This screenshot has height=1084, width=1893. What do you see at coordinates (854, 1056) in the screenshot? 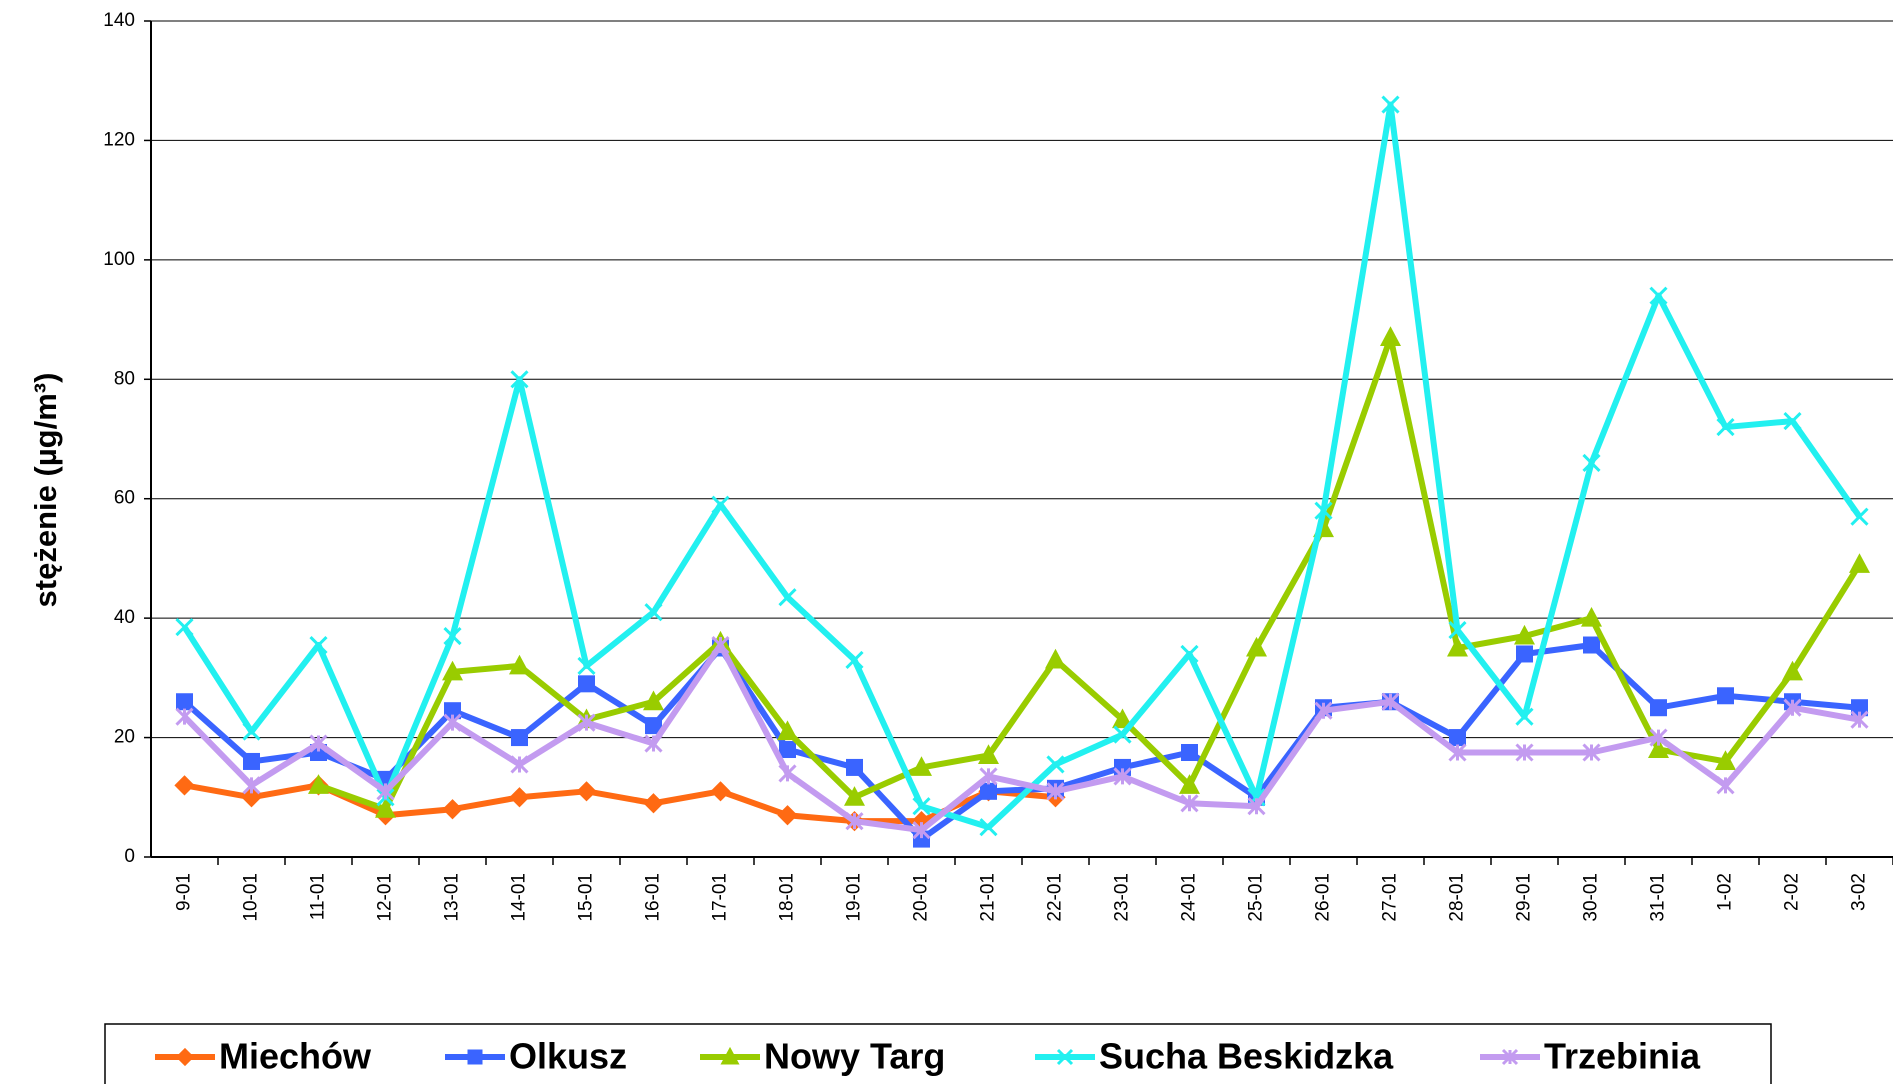
I see `legend-label: Nowy Targ` at bounding box center [854, 1056].